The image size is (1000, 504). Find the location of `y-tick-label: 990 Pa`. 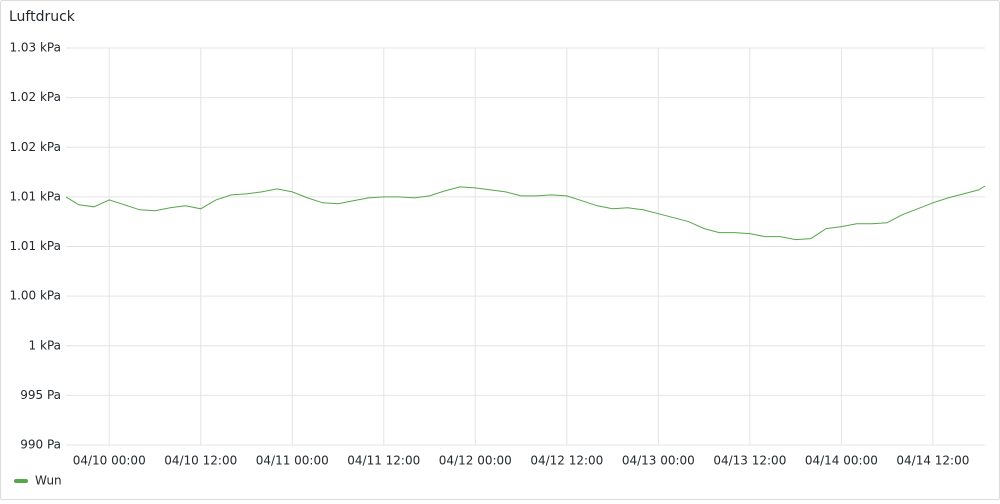

y-tick-label: 990 Pa is located at coordinates (40, 445).